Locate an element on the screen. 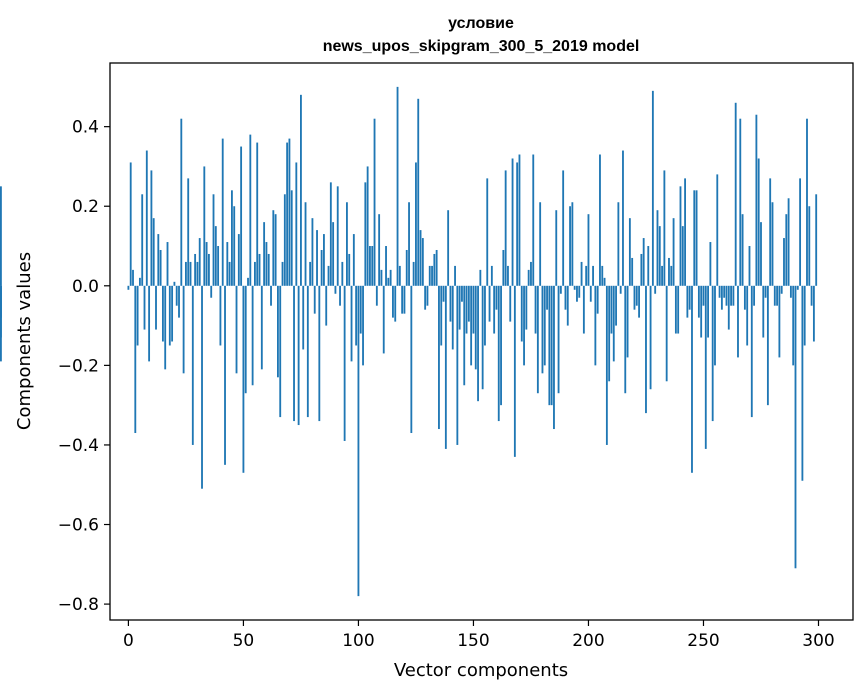 This screenshot has height=696, width=867. x-tick-label: 50 is located at coordinates (244, 641).